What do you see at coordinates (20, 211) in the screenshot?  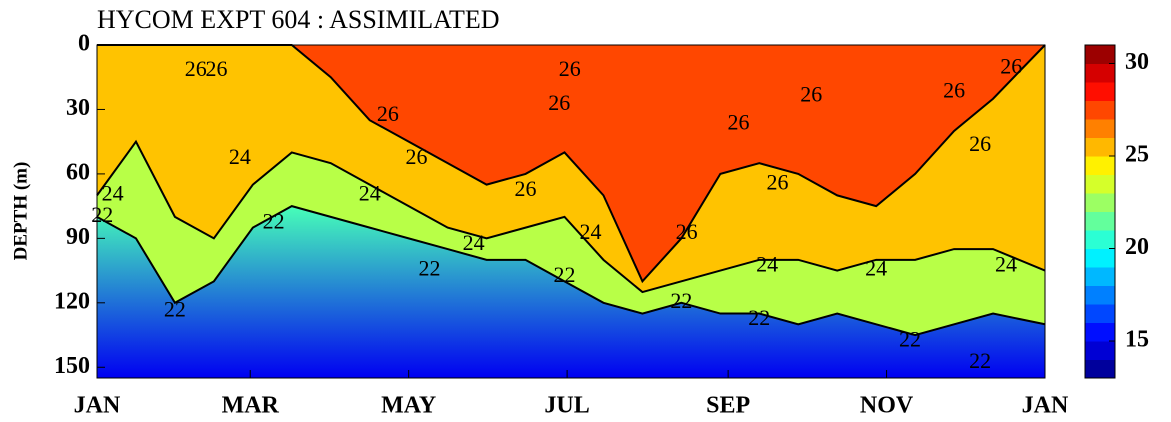 I see `y-axis-label: DEPTH (m)` at bounding box center [20, 211].